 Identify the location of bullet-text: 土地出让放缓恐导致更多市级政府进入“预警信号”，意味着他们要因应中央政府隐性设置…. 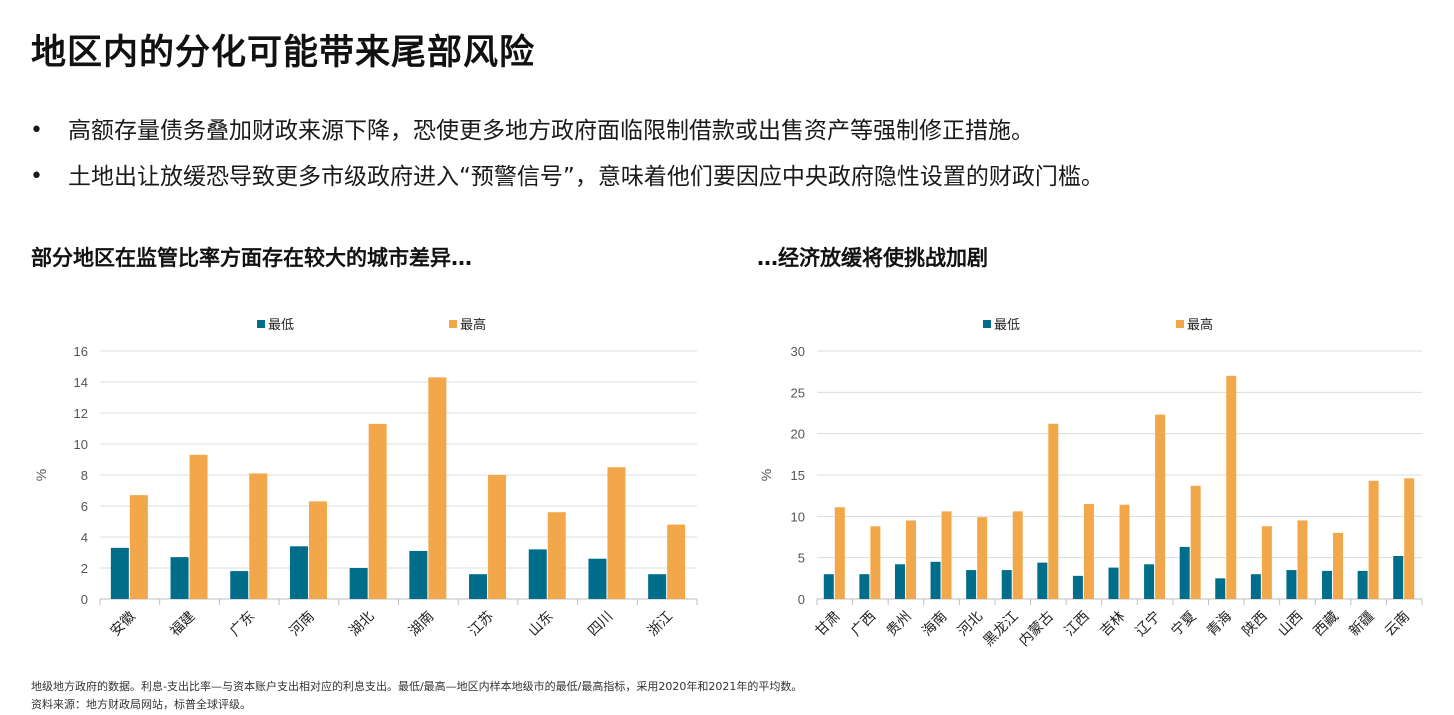
(586, 177).